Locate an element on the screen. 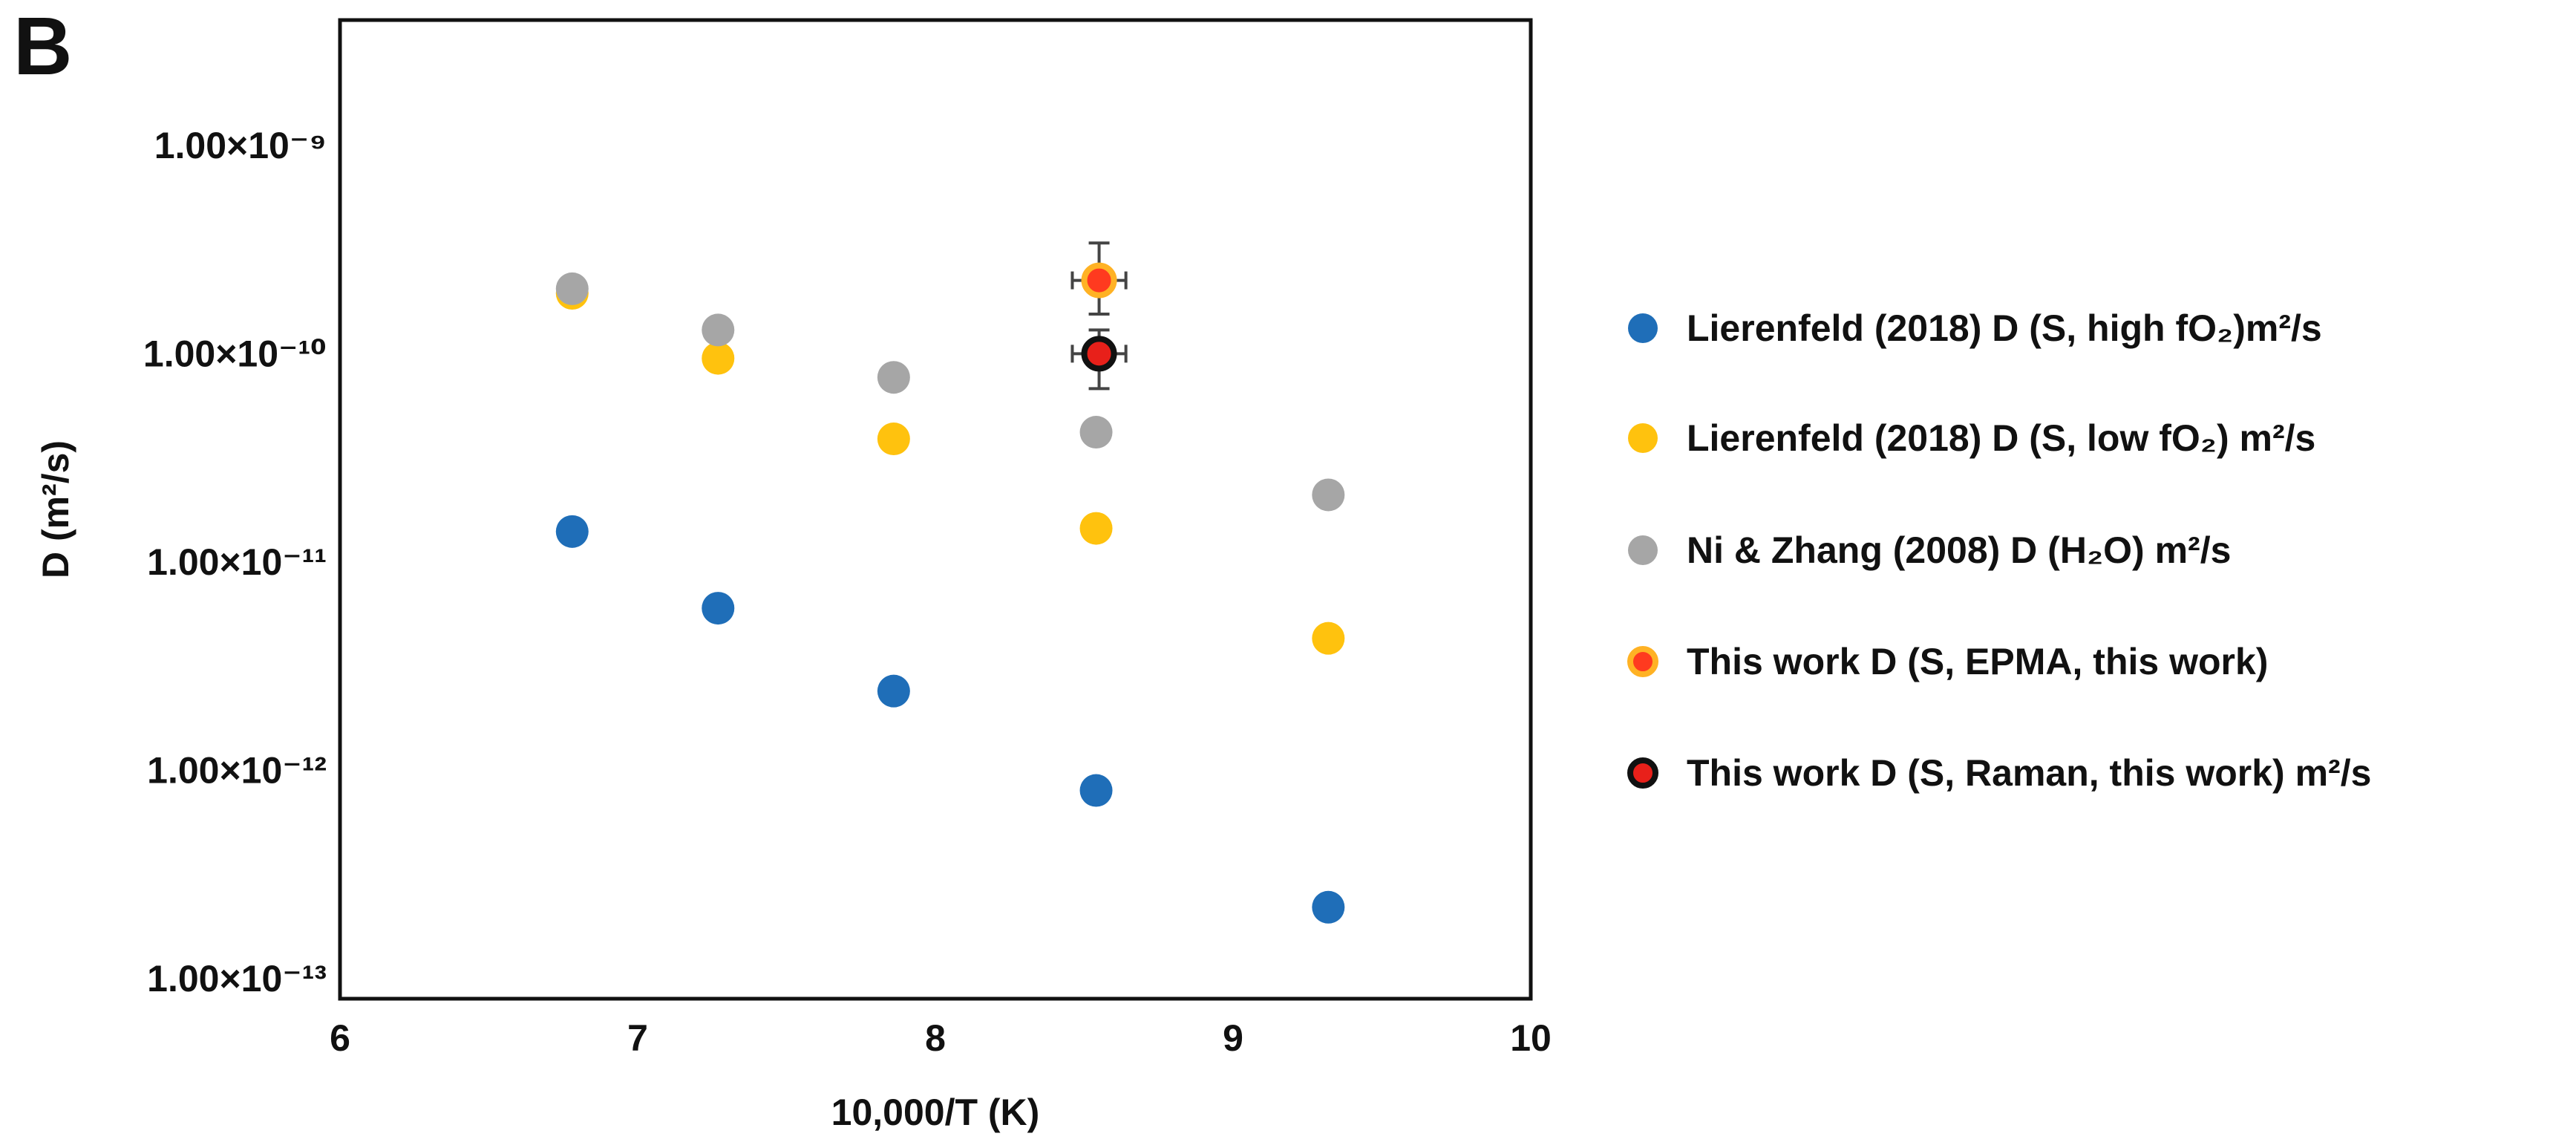 The width and height of the screenshot is (2576, 1145). x-axis: 6 7 8 9 10 is located at coordinates (941, 1038).